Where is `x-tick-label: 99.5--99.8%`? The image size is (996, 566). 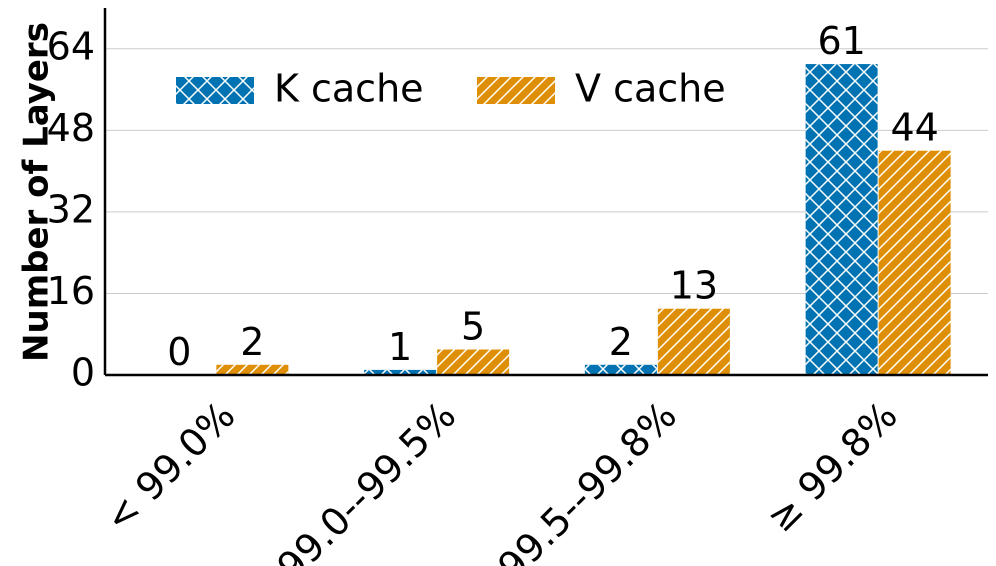
x-tick-label: 99.5--99.8% is located at coordinates (587, 479).